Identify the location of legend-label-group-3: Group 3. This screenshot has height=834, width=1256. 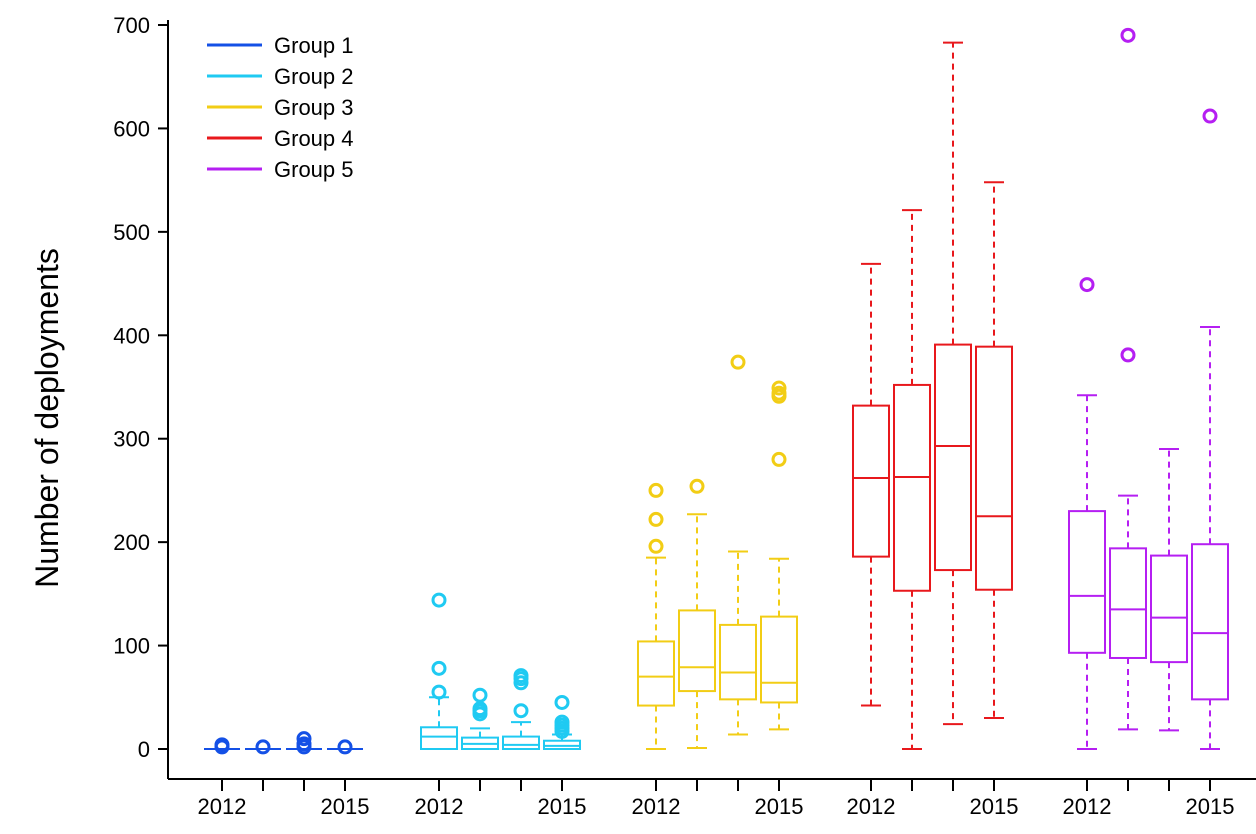
(314, 107).